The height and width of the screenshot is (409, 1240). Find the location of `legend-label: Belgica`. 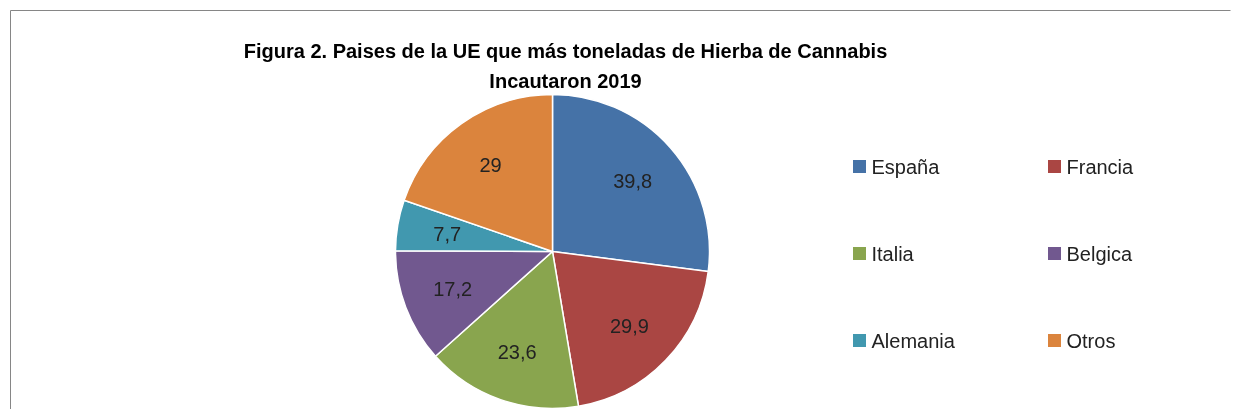

legend-label: Belgica is located at coordinates (1099, 253).